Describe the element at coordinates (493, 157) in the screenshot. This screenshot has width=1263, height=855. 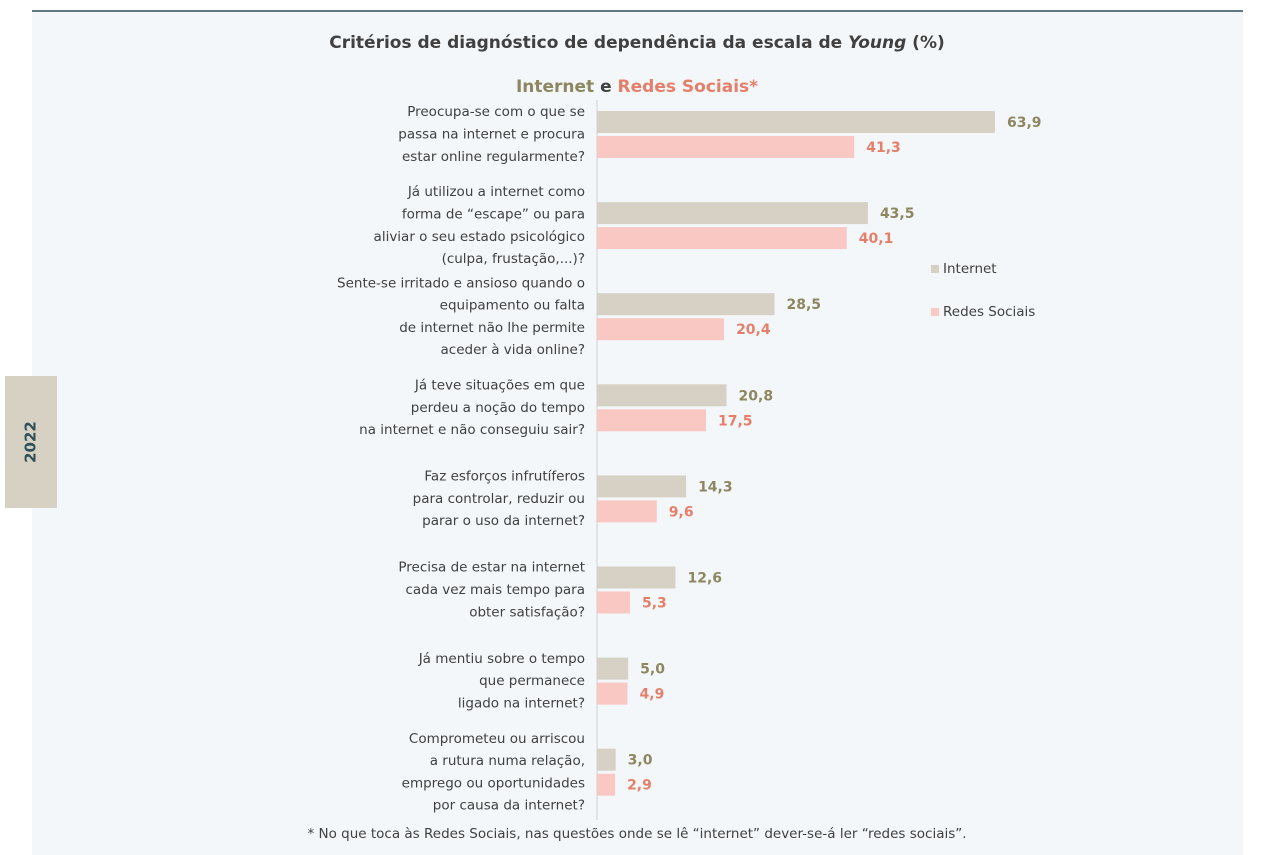
I see `category-label: estar online regularmente?` at that location.